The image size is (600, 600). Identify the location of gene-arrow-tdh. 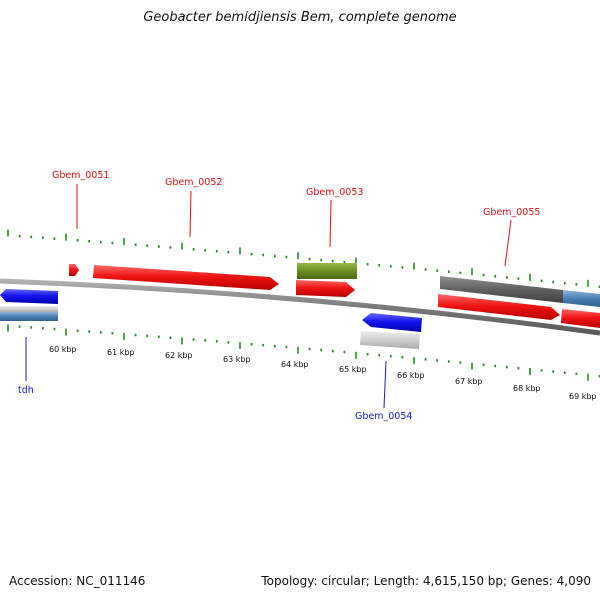
(29, 296).